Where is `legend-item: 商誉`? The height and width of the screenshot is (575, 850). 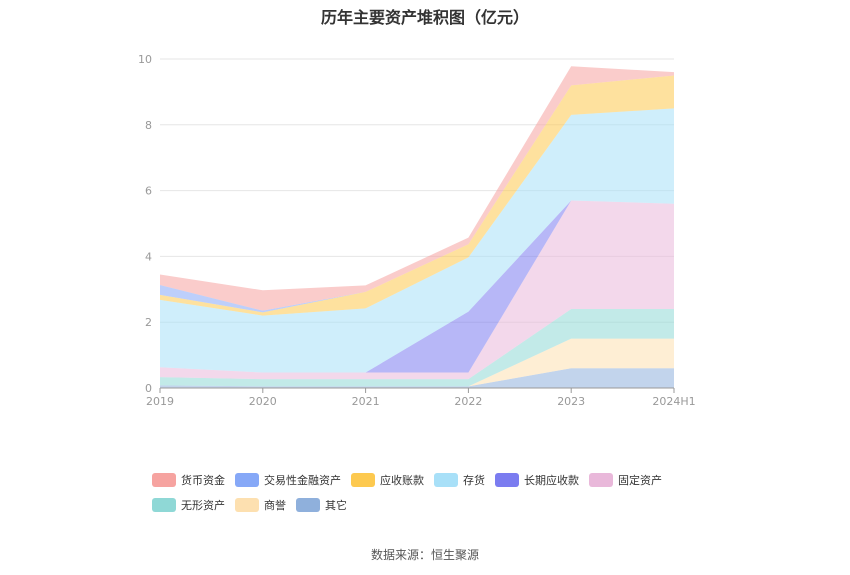
legend-item: 商誉 is located at coordinates (260, 505).